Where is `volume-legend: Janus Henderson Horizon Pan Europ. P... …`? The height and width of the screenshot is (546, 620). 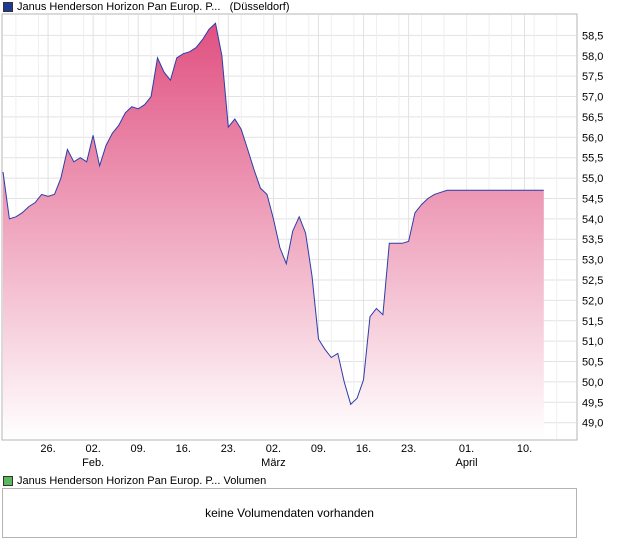
volume-legend: Janus Henderson Horizon Pan Europ. P... … is located at coordinates (134, 481).